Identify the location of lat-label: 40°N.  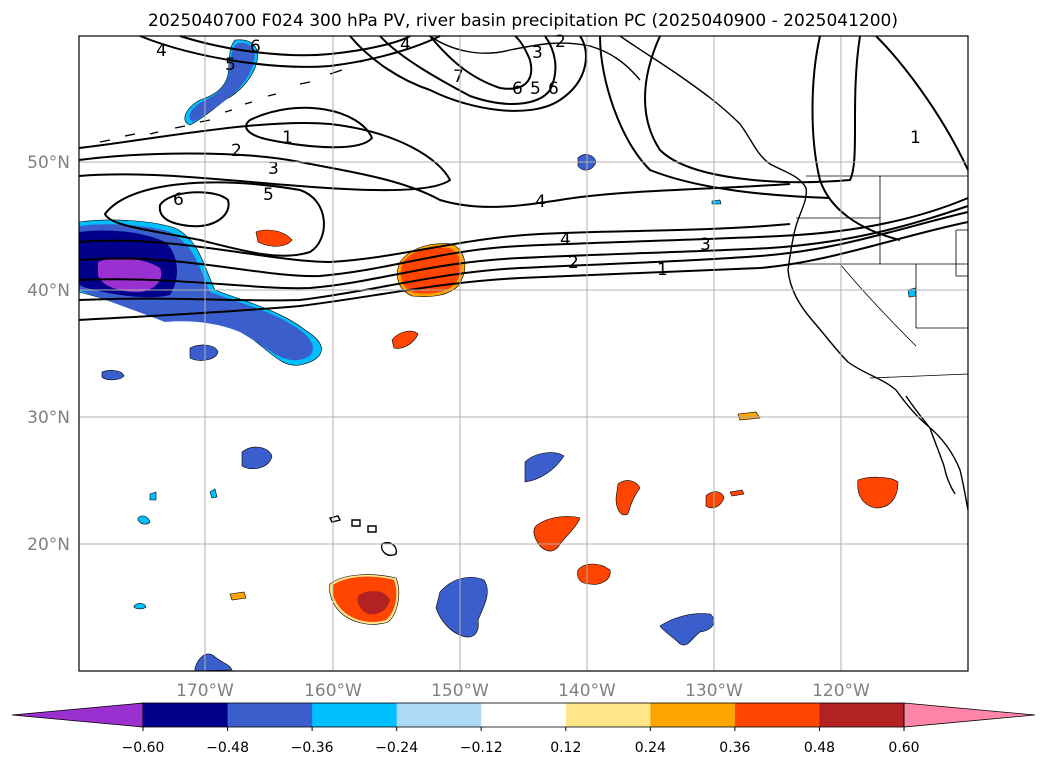
(48, 291).